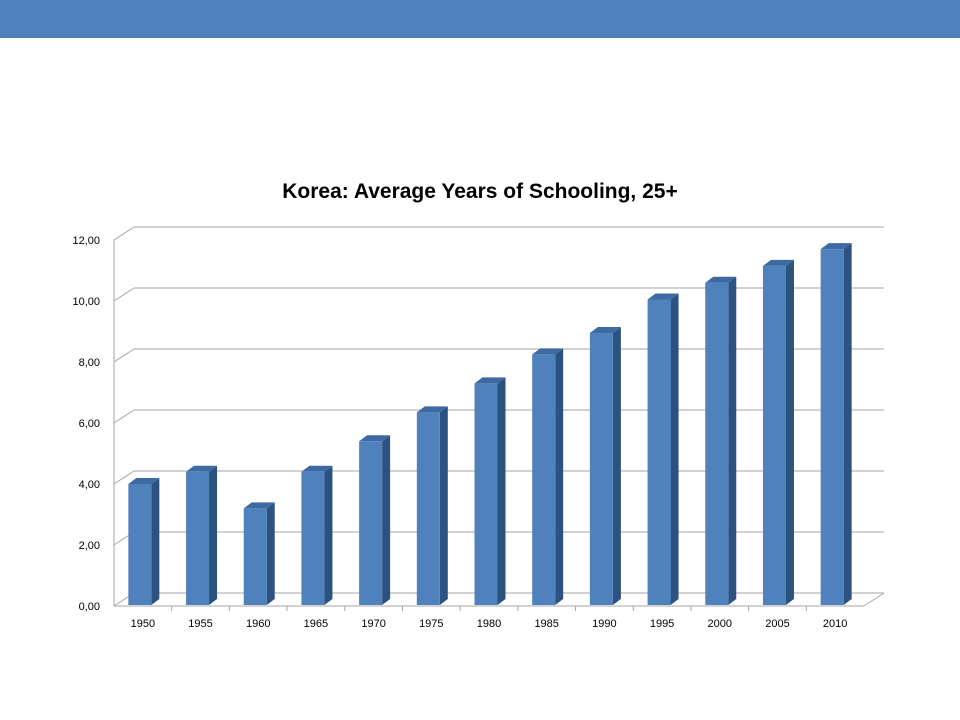 The image size is (960, 720). What do you see at coordinates (373, 624) in the screenshot?
I see `x-tick-label: 1970` at bounding box center [373, 624].